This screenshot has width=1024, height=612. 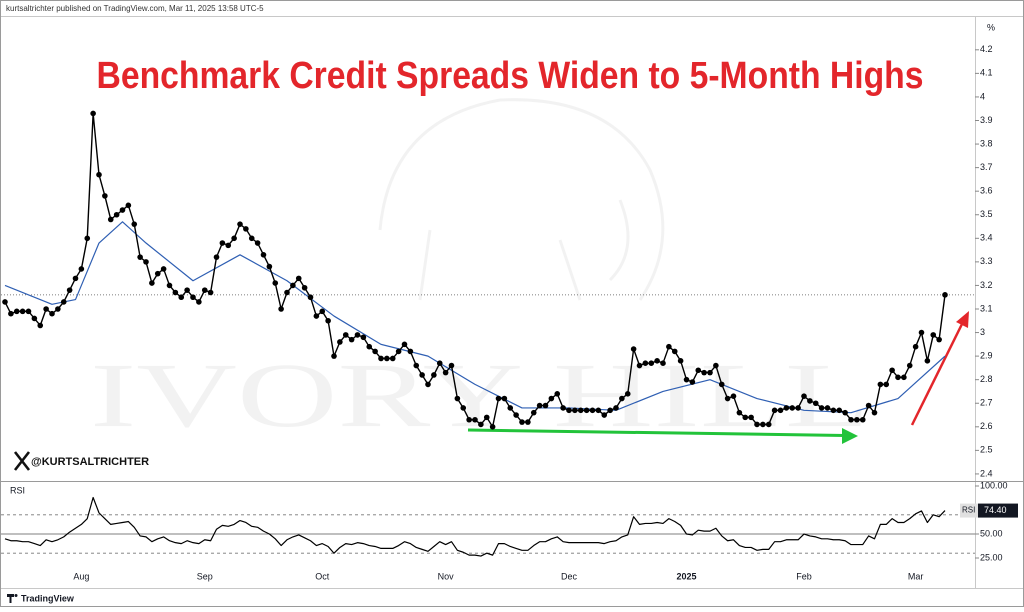 I want to click on y-tick-label: 50.00, so click(x=991, y=533).